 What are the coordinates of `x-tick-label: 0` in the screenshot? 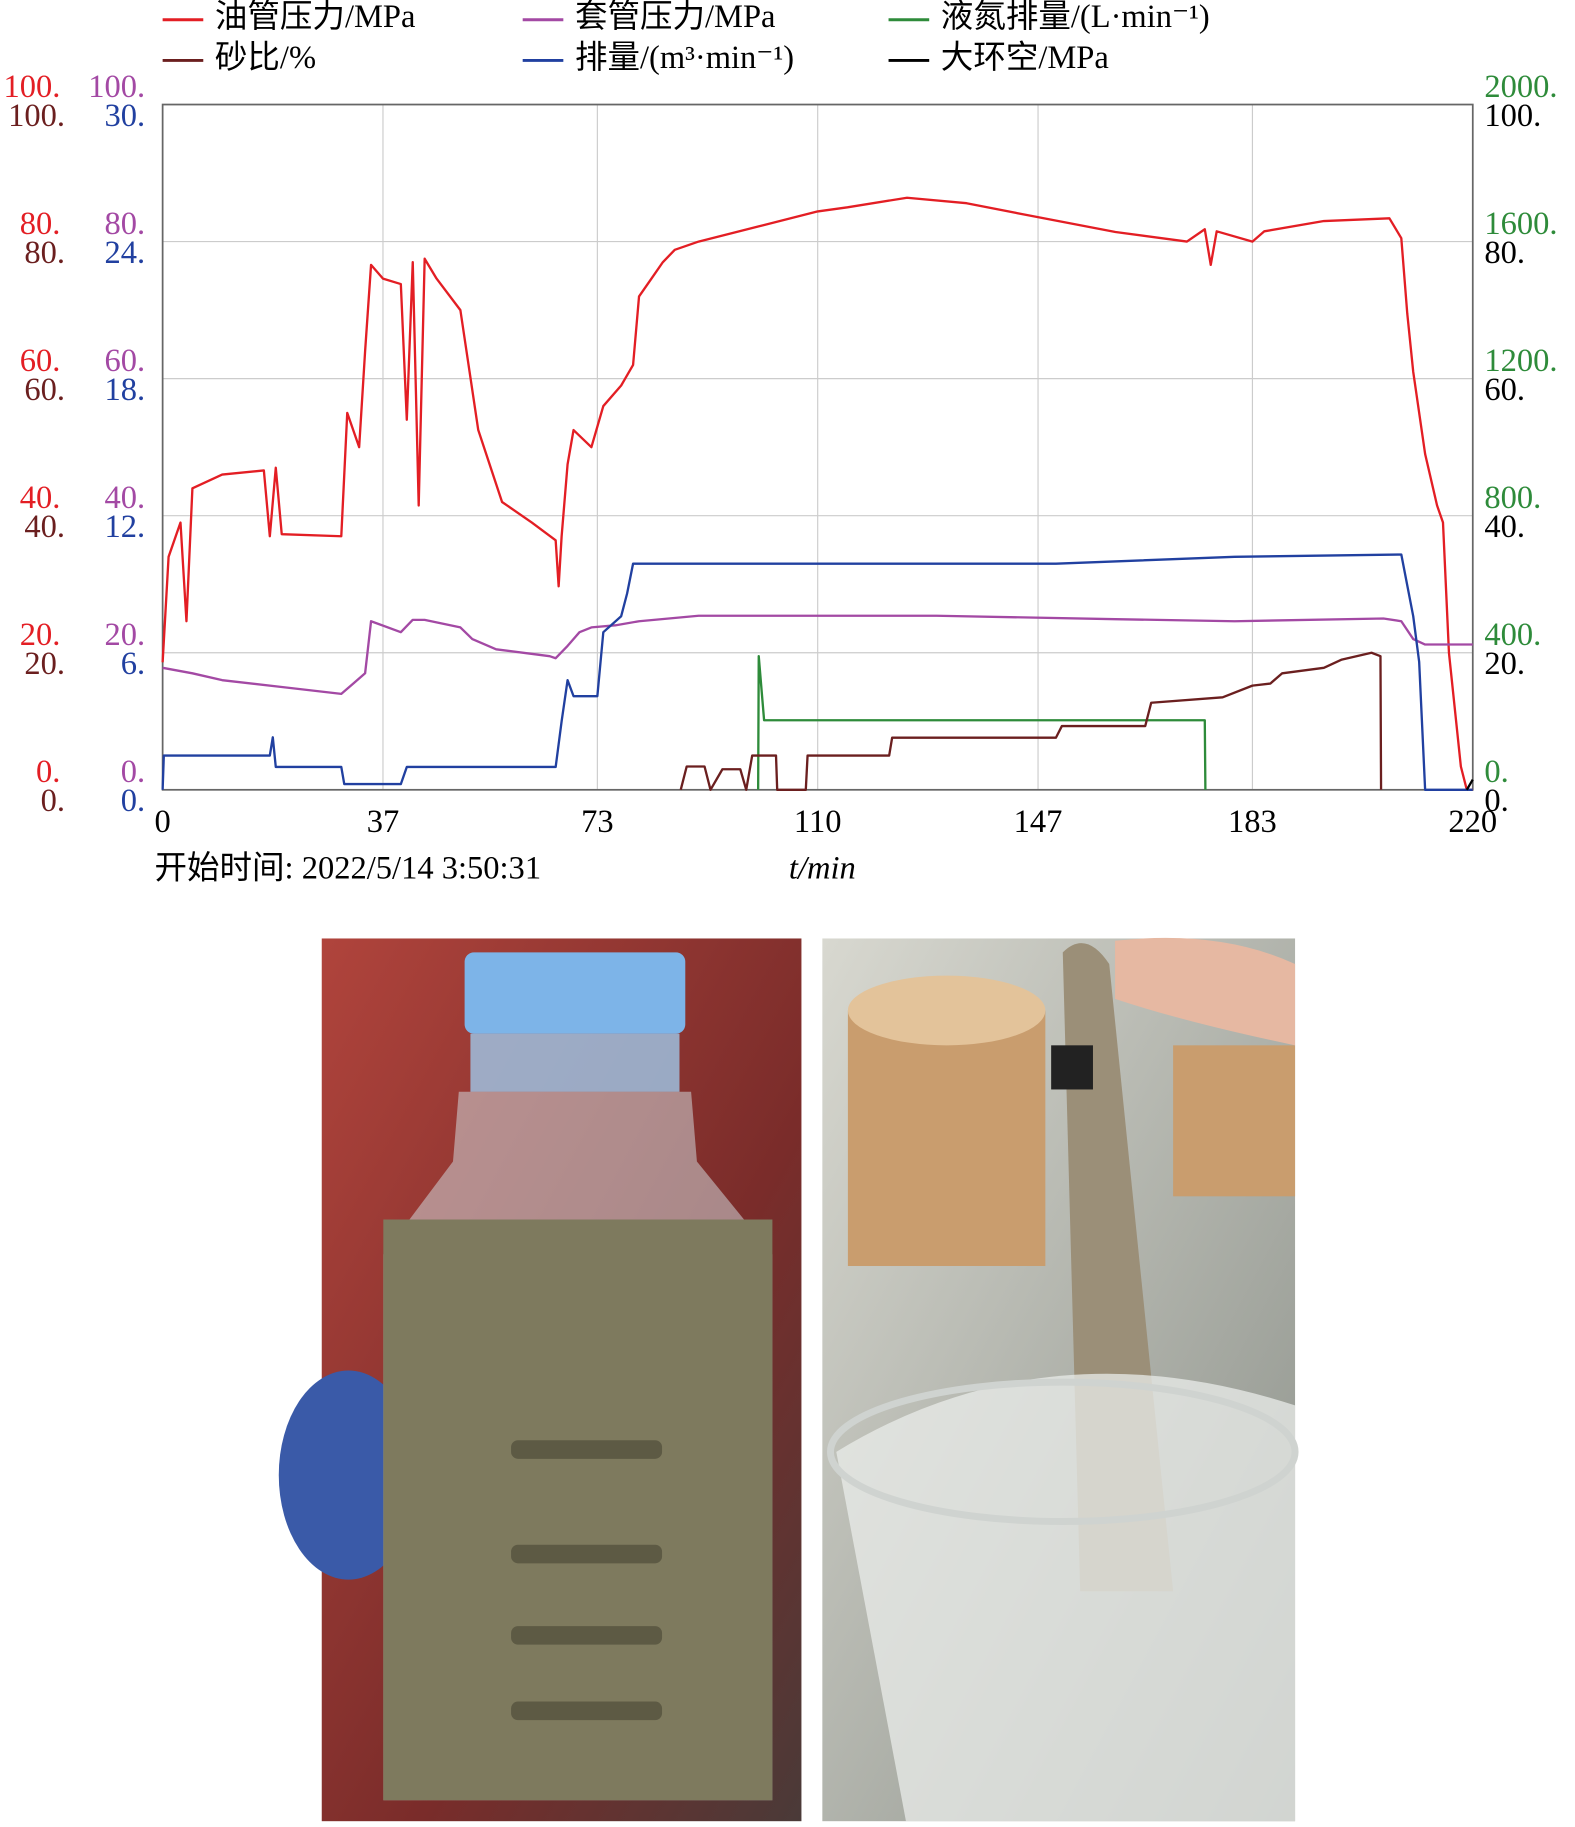 It's located at (162, 822).